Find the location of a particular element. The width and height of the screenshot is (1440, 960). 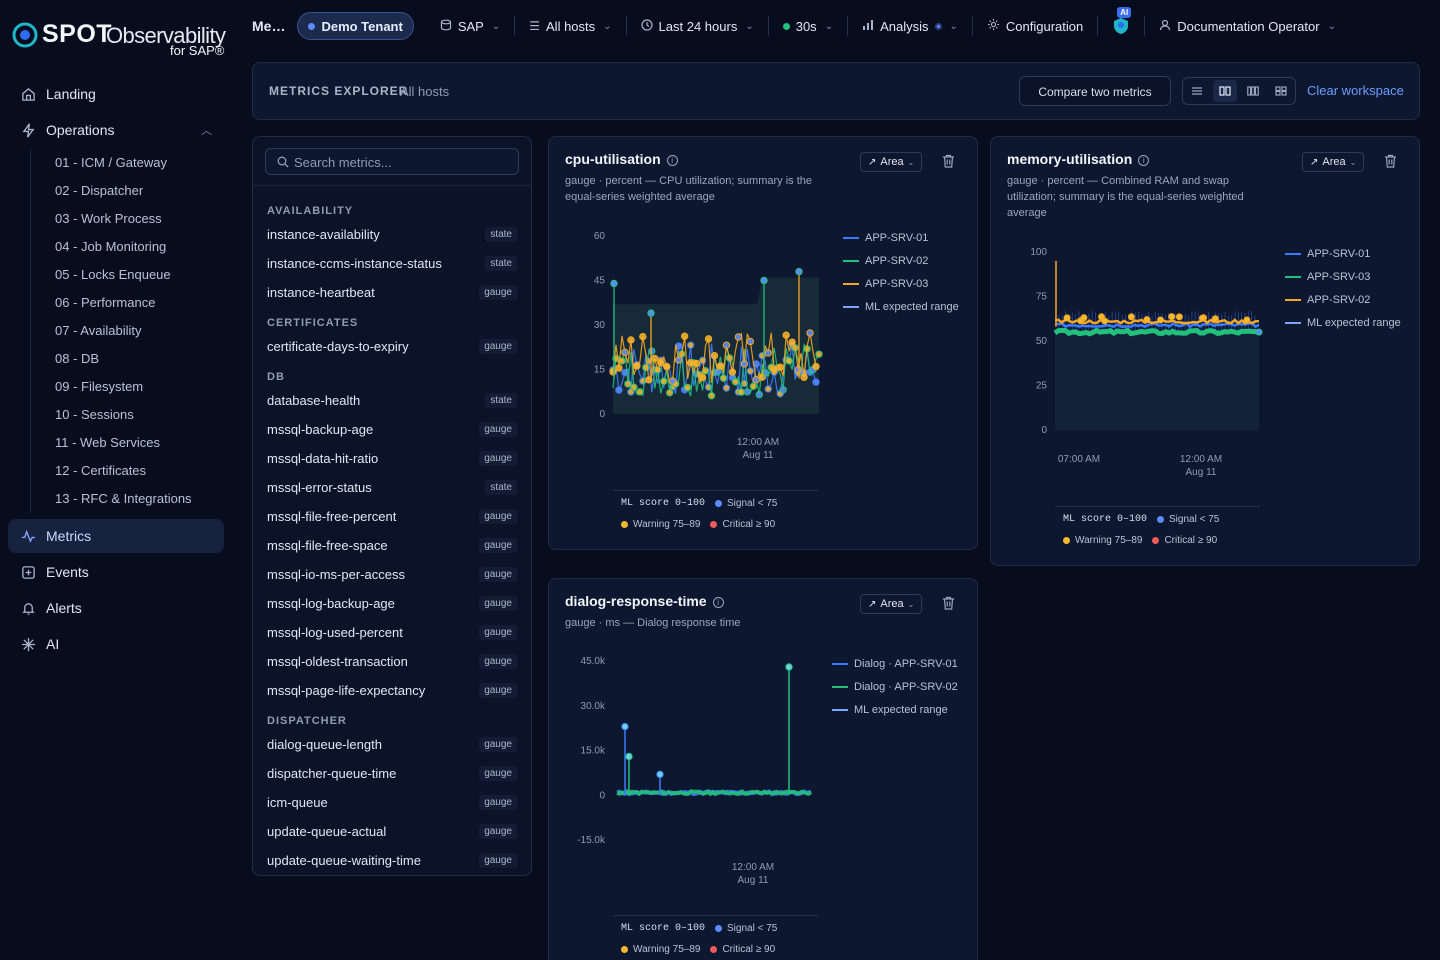

sidebar-subitem: 09 - Filesystem is located at coordinates (99, 386).